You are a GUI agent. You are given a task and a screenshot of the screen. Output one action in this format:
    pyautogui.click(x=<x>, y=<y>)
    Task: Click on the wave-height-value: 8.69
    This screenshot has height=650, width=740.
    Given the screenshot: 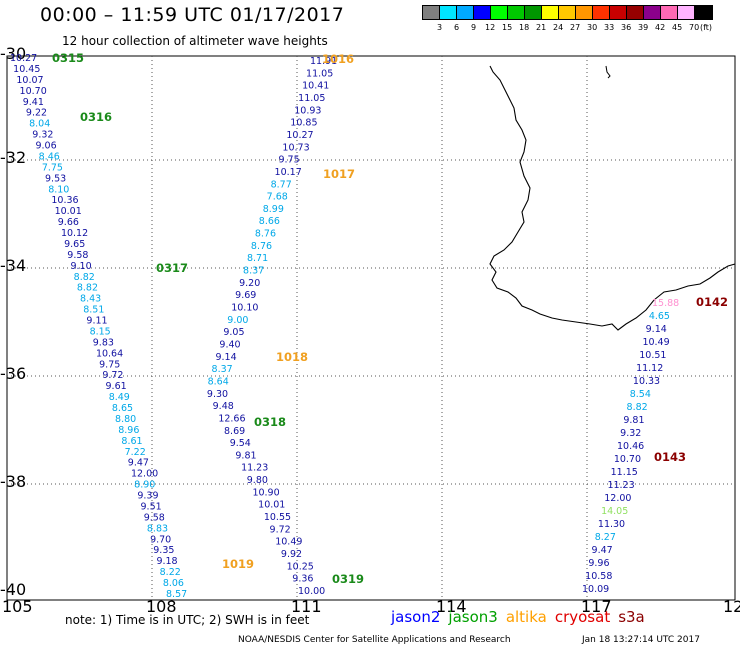 What is the action you would take?
    pyautogui.click(x=234, y=431)
    